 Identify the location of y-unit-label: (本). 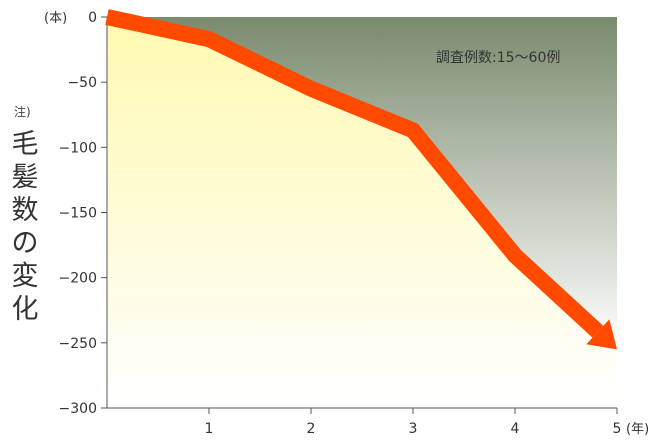
(55, 18).